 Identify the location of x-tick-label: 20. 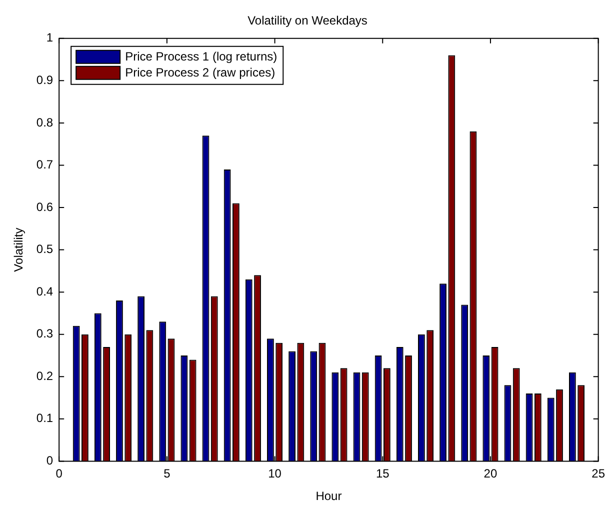
(491, 473).